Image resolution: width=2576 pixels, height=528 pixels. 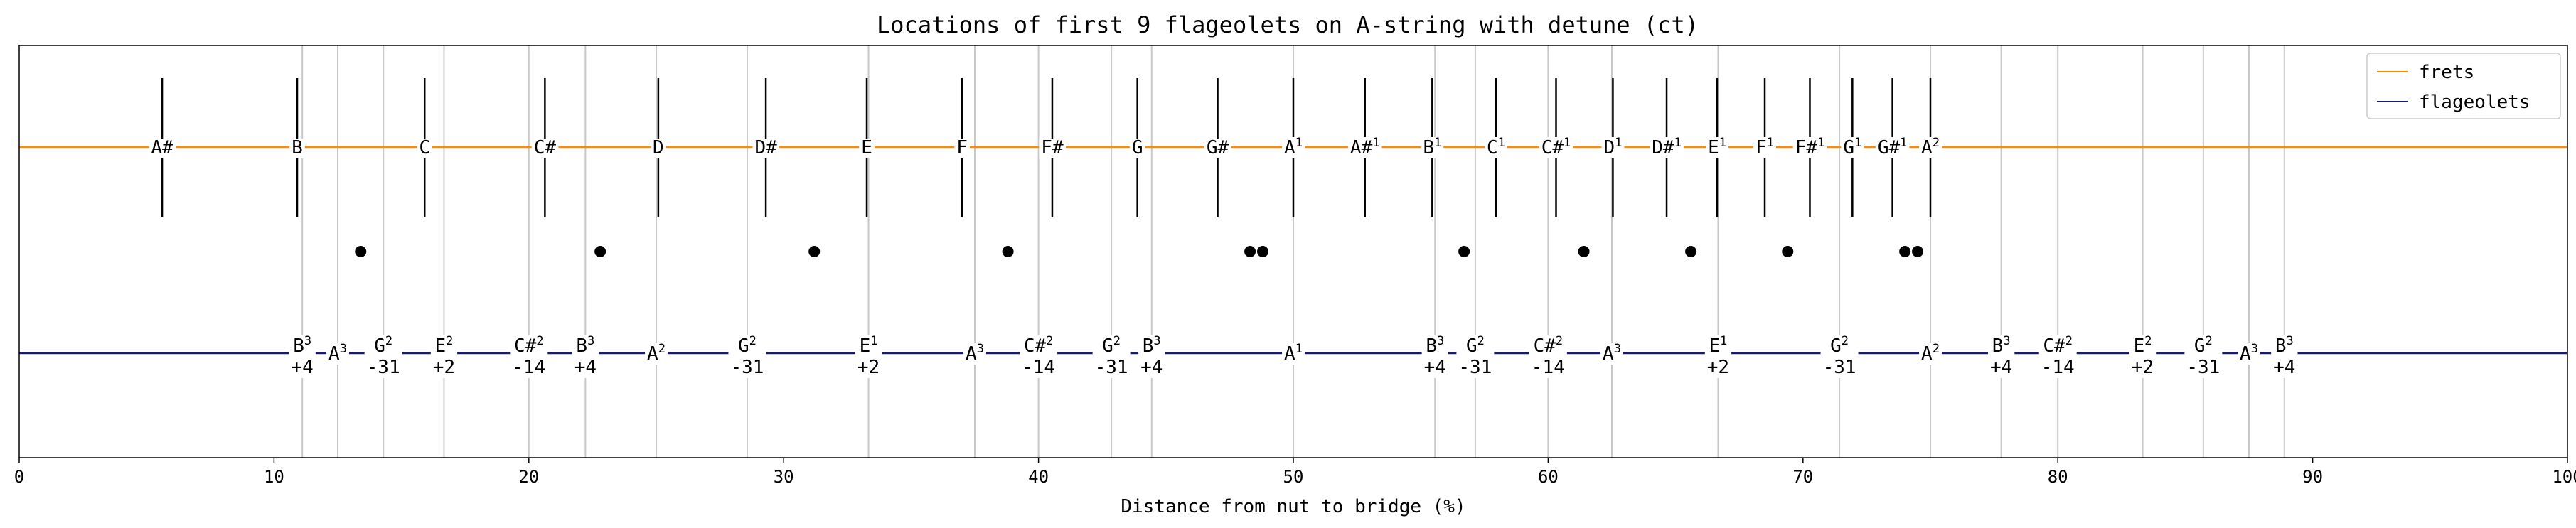 I want to click on note-text: G1, so click(x=1852, y=147).